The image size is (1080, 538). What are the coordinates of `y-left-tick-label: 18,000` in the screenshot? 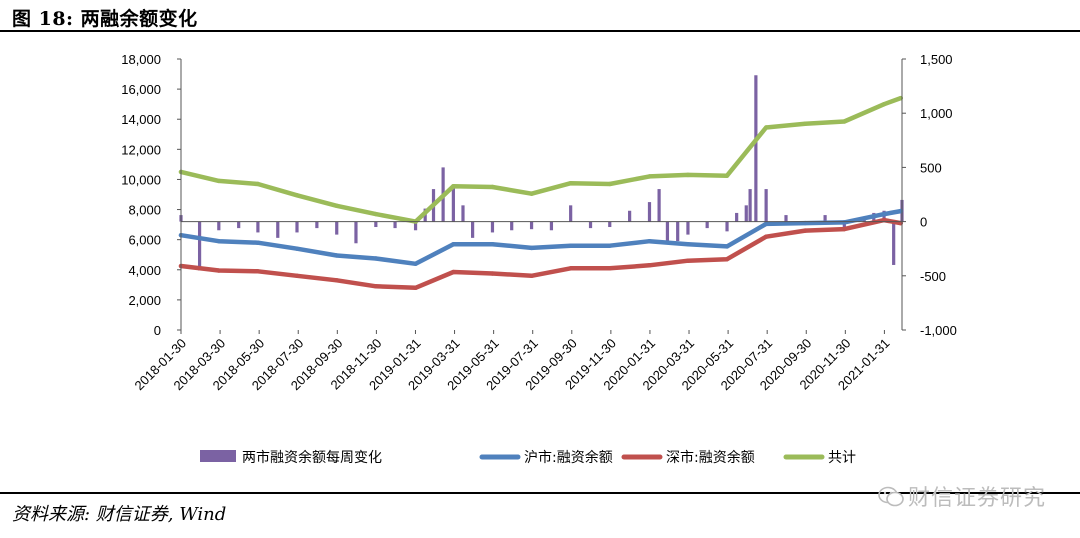 It's located at (141, 59).